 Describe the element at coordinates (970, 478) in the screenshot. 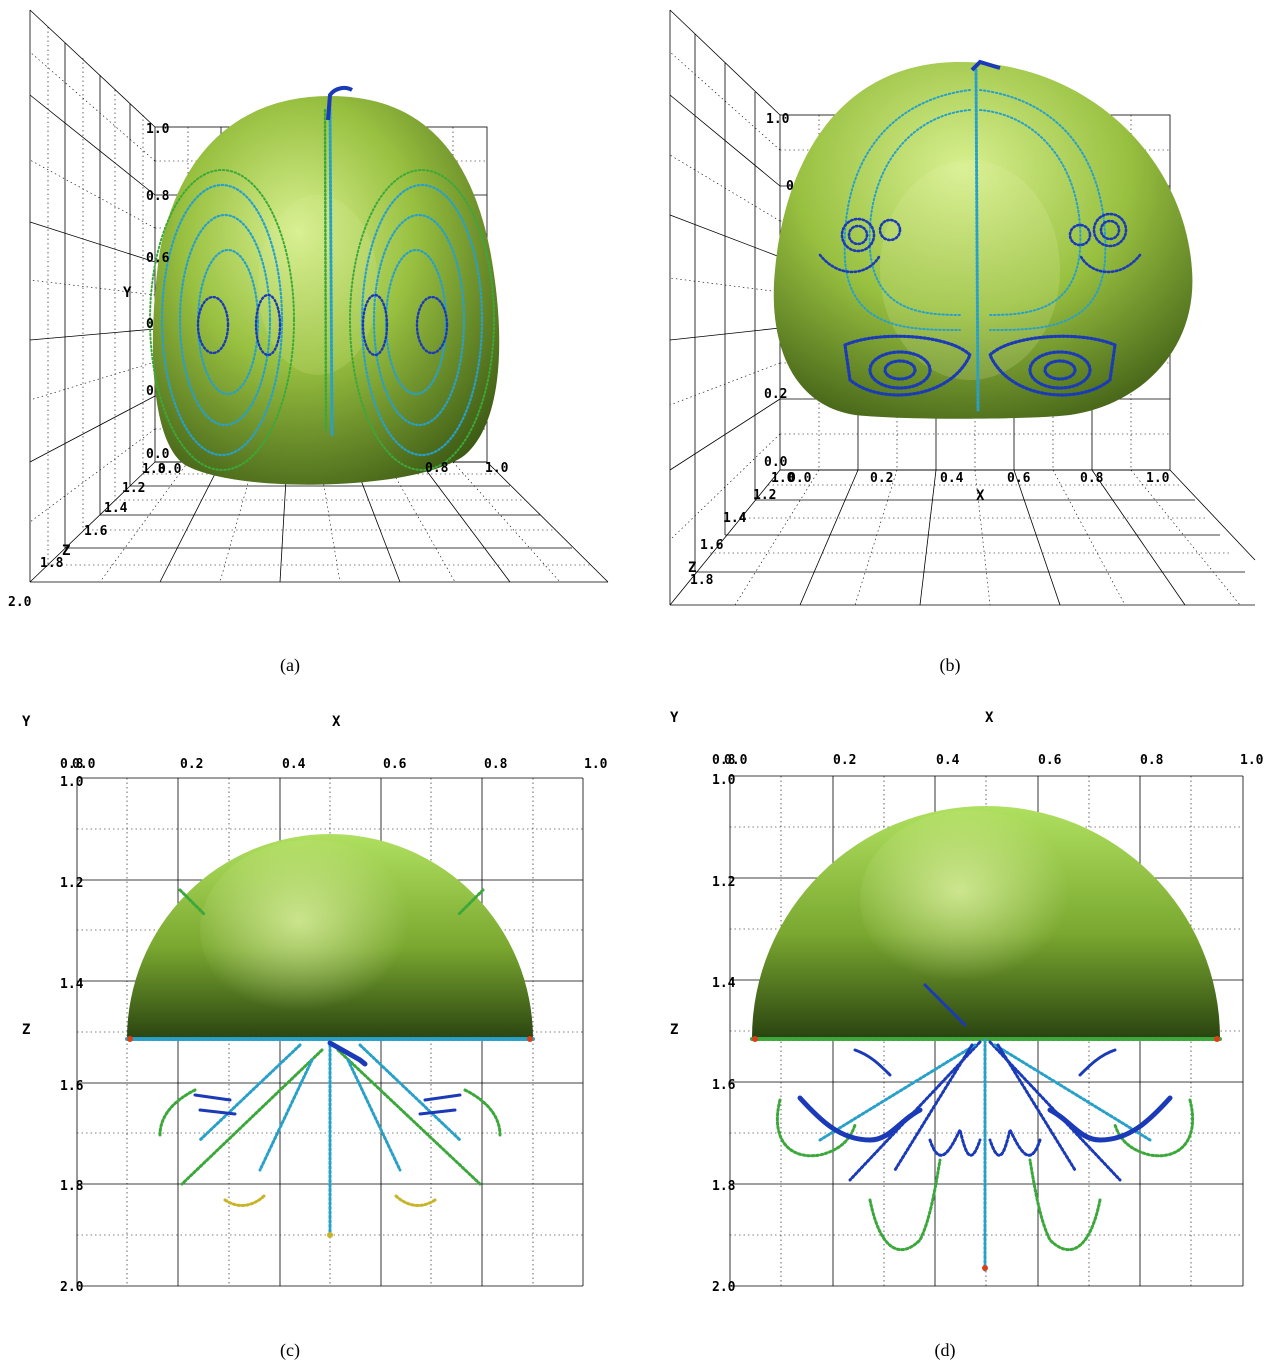

I see `x-ticks: 1.0 0.0 0.2 0.4 0.6 0.8 1.0` at that location.